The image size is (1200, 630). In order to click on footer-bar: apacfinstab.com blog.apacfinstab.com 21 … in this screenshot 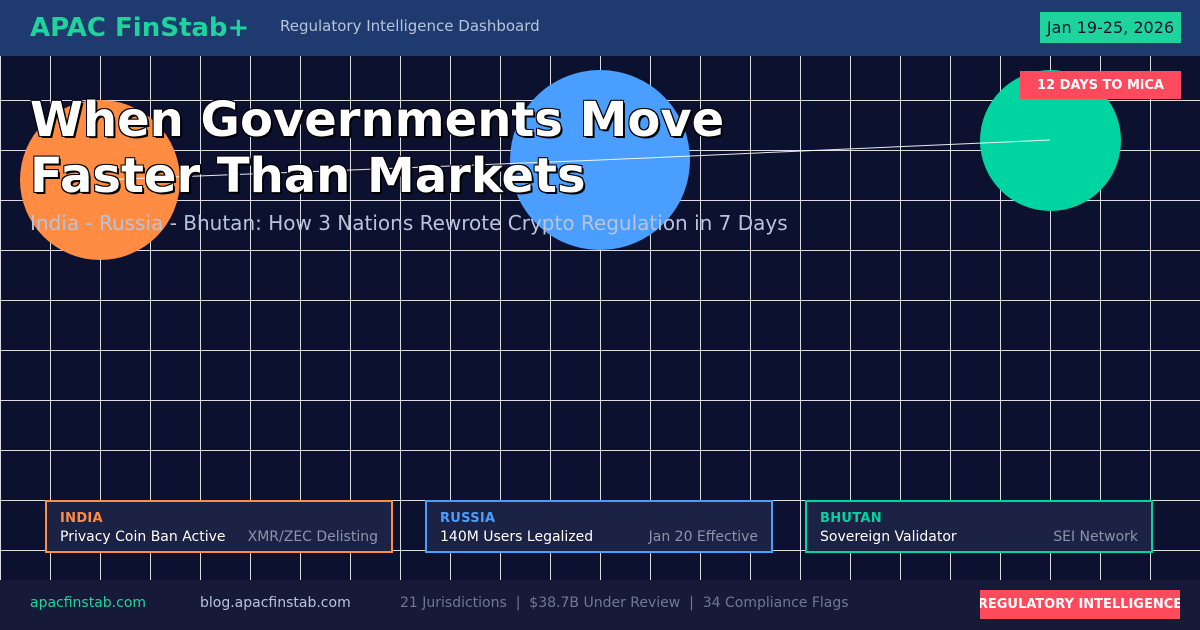, I will do `click(600, 605)`.